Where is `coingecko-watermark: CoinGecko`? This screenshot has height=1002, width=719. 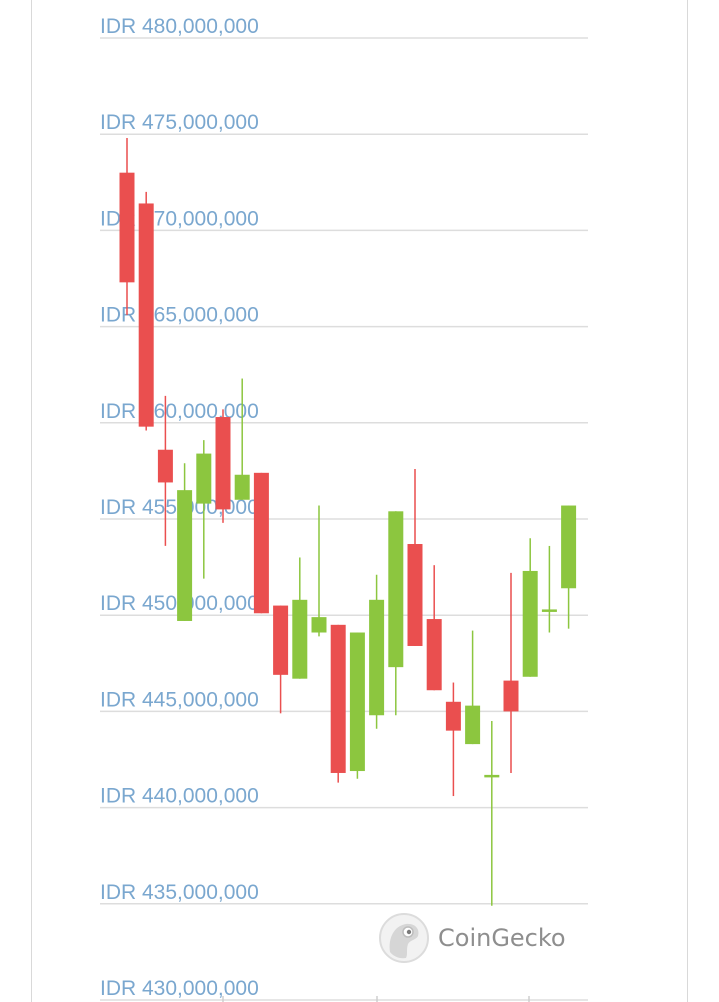 coingecko-watermark: CoinGecko is located at coordinates (483, 938).